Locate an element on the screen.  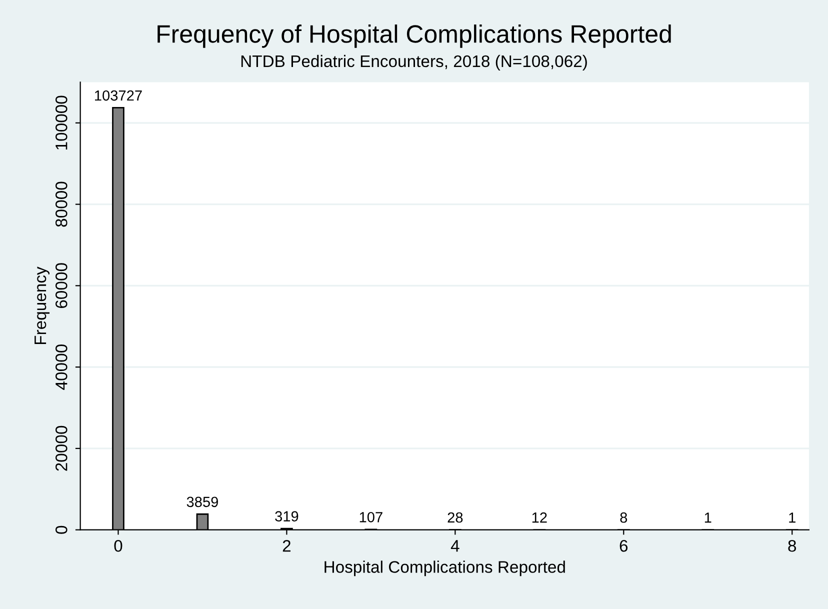
y-tick-label: 60000 is located at coordinates (61, 285).